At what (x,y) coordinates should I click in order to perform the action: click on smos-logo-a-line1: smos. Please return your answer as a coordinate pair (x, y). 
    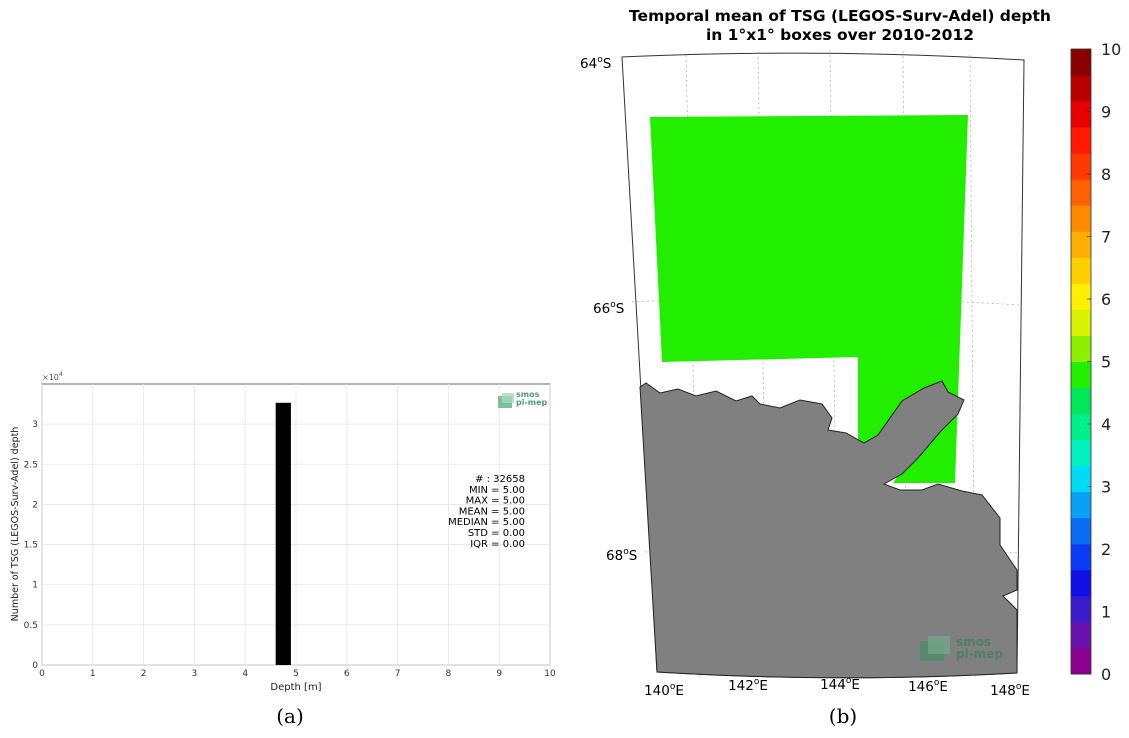
    Looking at the image, I should click on (528, 394).